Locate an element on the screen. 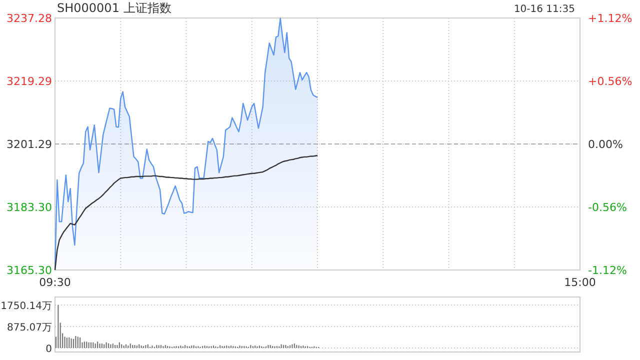 The image size is (640, 360). y-tick-label: 1750.14万 is located at coordinates (26, 306).